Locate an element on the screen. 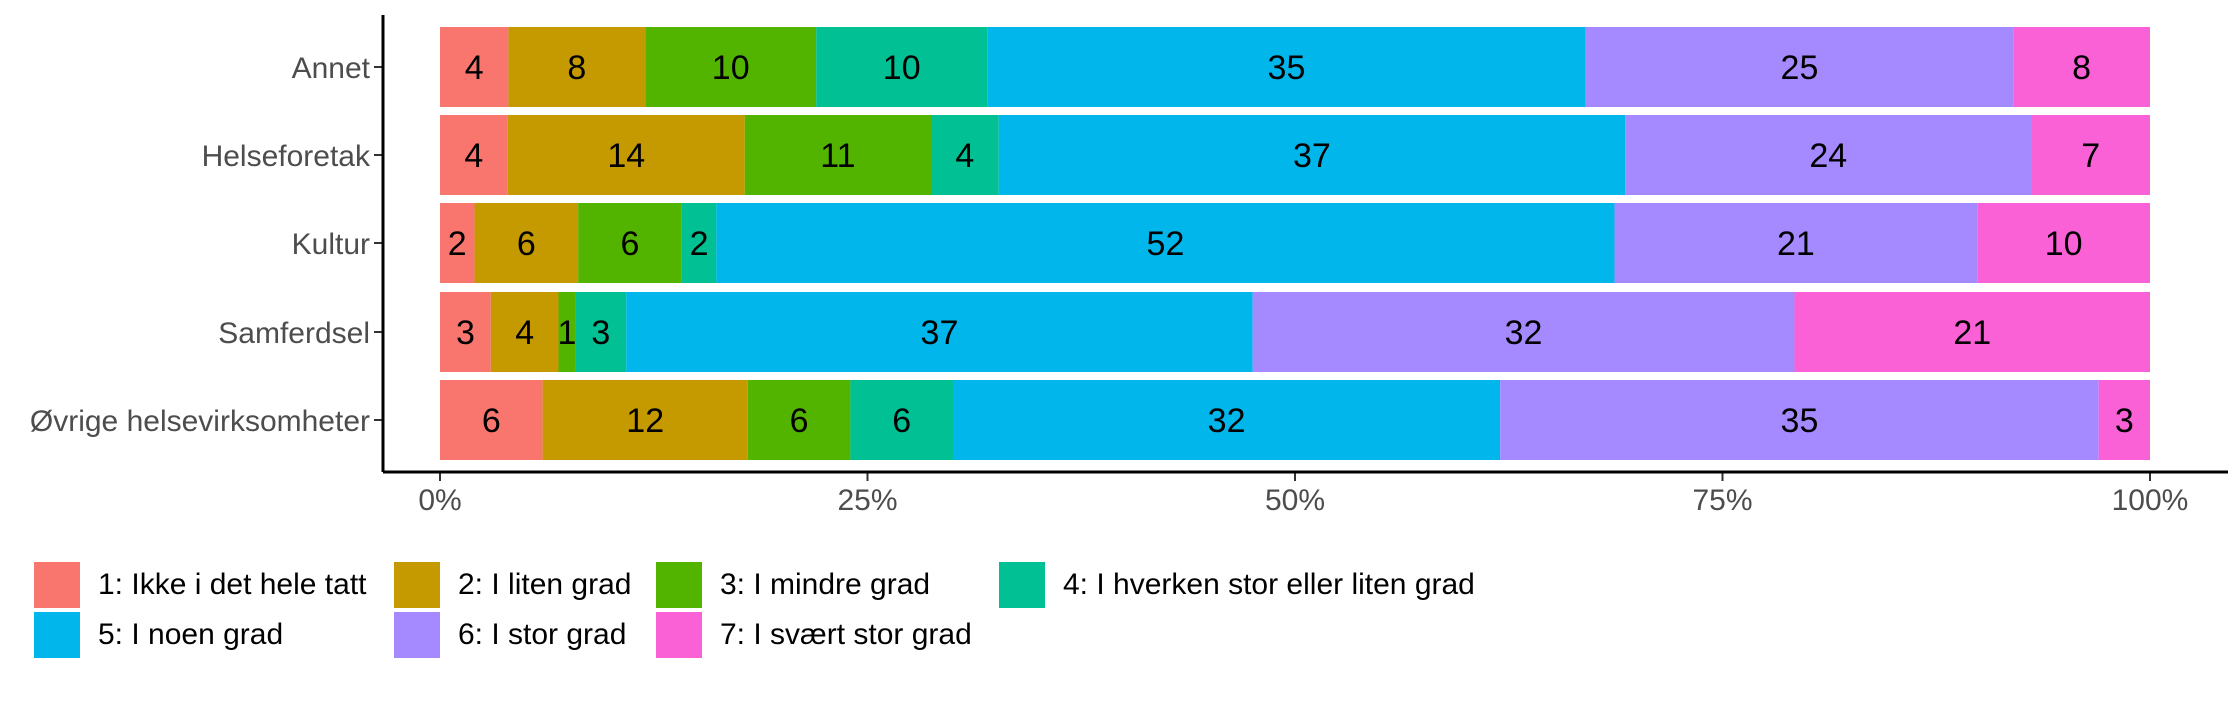 Image resolution: width=2240 pixels, height=707 pixels. legend-label: 2: I liten grad is located at coordinates (545, 584).